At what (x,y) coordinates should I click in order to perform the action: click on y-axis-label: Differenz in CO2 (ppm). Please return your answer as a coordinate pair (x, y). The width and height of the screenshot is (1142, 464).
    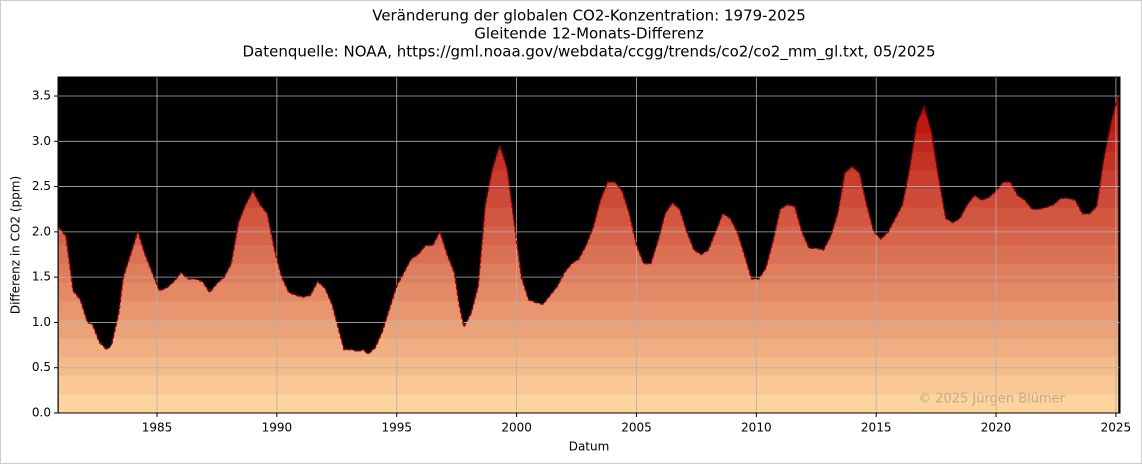
    Looking at the image, I should click on (16, 245).